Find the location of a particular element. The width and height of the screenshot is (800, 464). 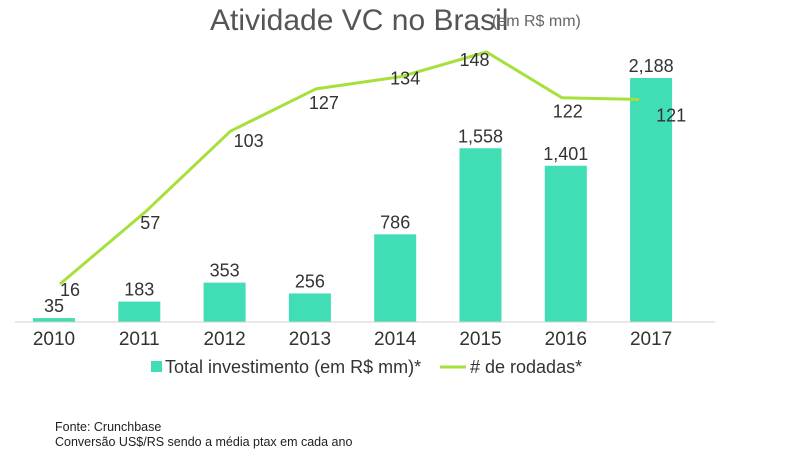

bar-2010 is located at coordinates (54, 320).